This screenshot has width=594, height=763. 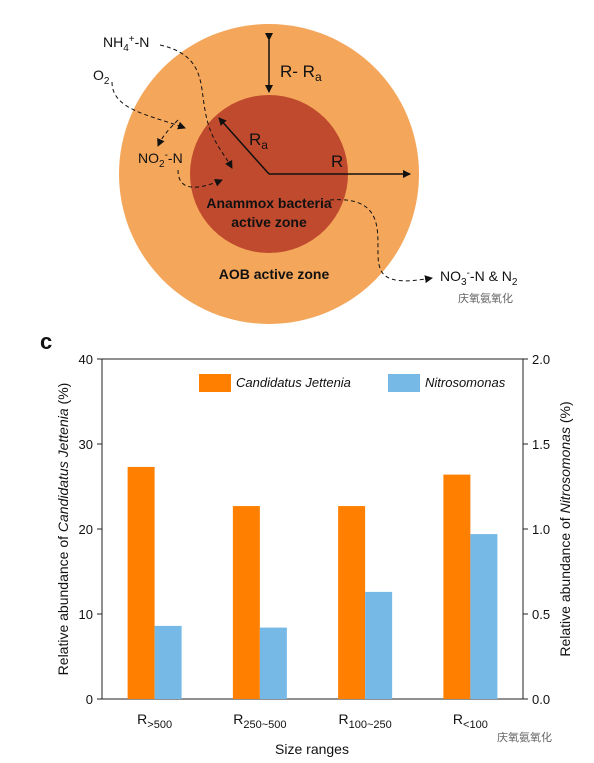 What do you see at coordinates (268, 203) in the screenshot?
I see `anammox-label-line1: Anammox bacteria` at bounding box center [268, 203].